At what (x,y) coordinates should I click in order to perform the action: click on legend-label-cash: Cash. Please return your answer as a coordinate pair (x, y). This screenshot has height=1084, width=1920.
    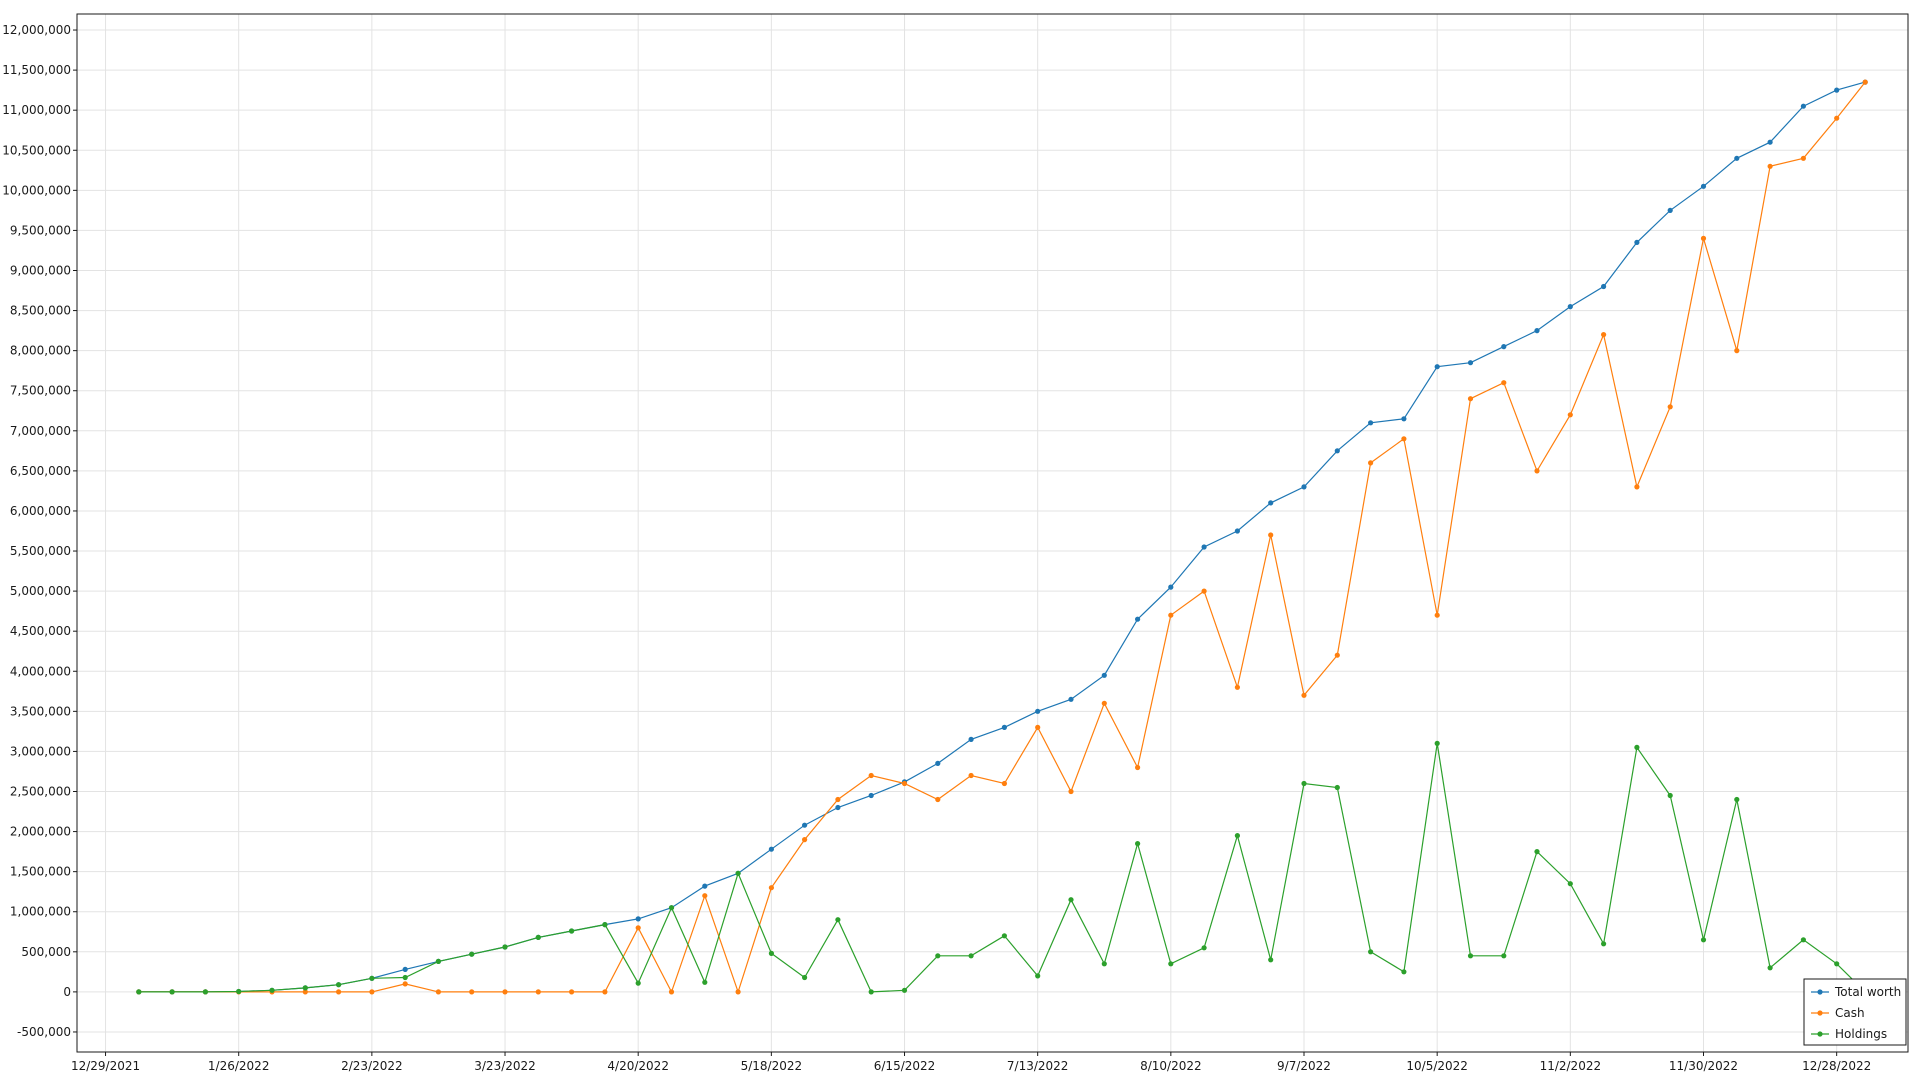
    Looking at the image, I should click on (1850, 1013).